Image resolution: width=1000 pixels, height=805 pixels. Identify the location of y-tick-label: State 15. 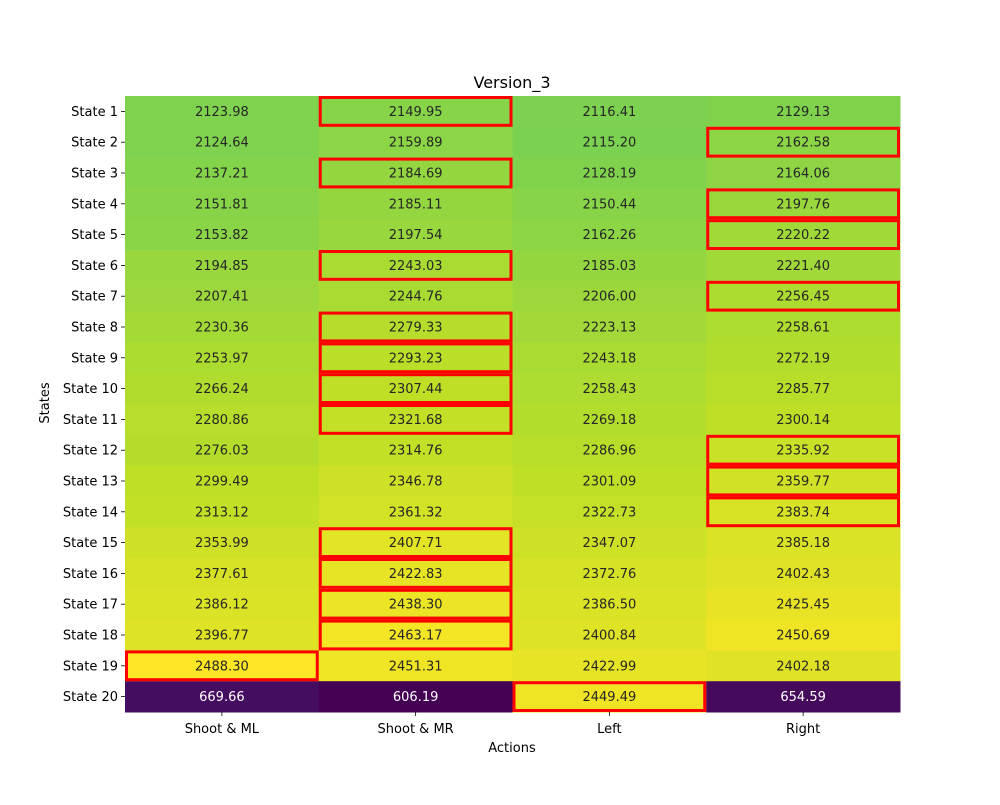
(90, 543).